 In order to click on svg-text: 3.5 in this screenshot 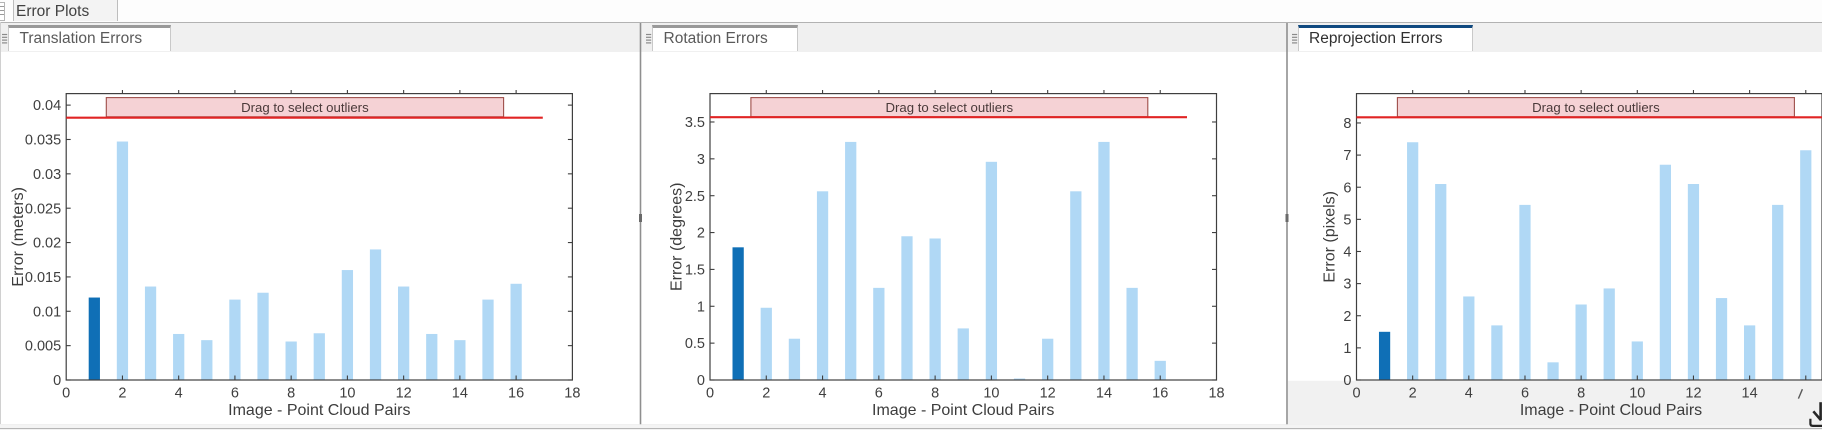, I will do `click(695, 123)`.